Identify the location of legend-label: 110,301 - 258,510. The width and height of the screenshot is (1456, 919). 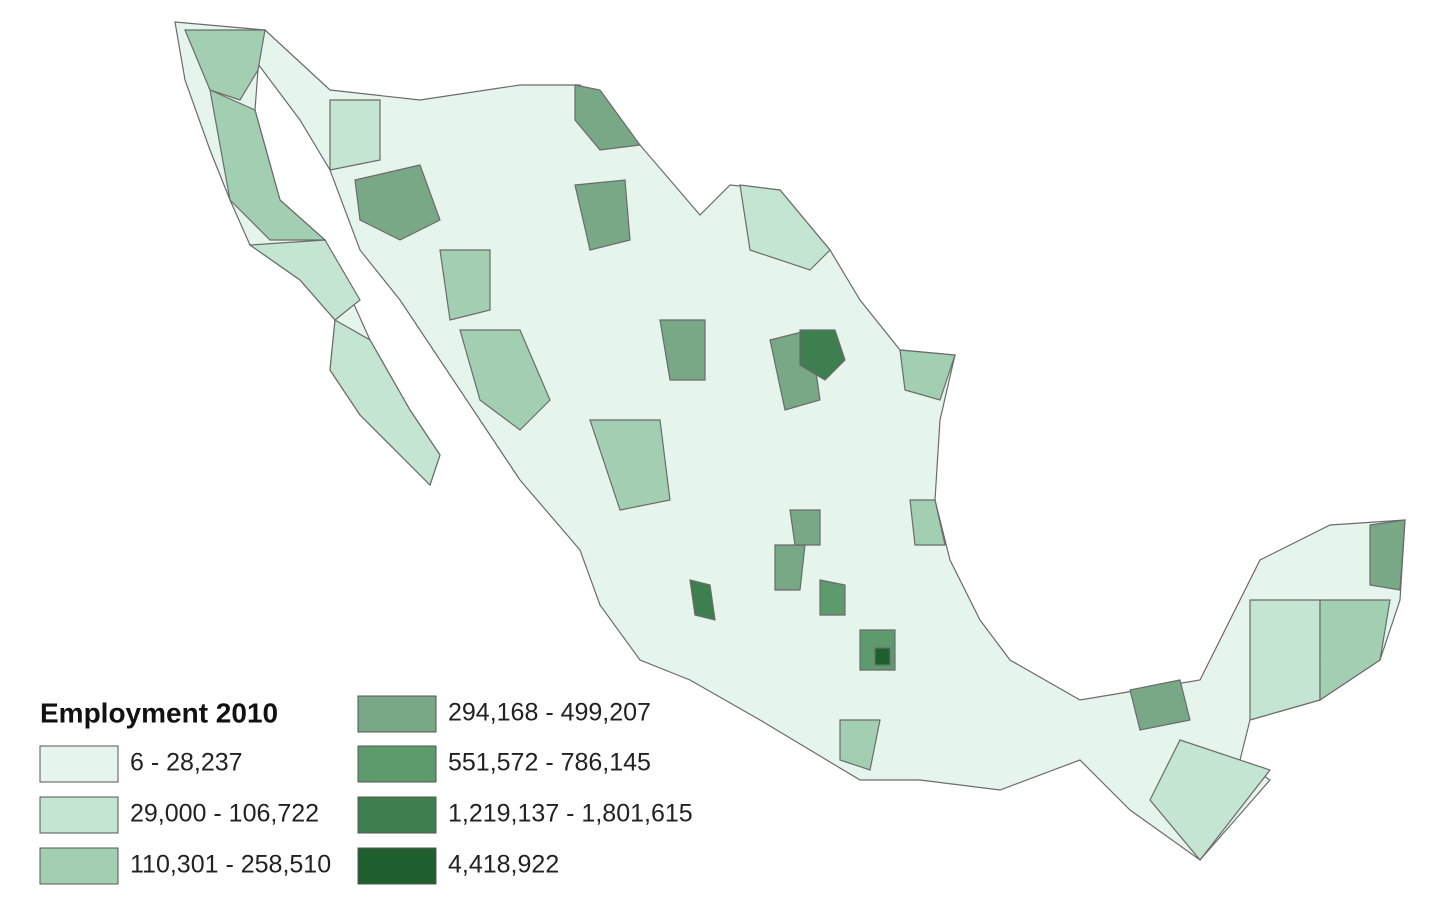
(230, 865).